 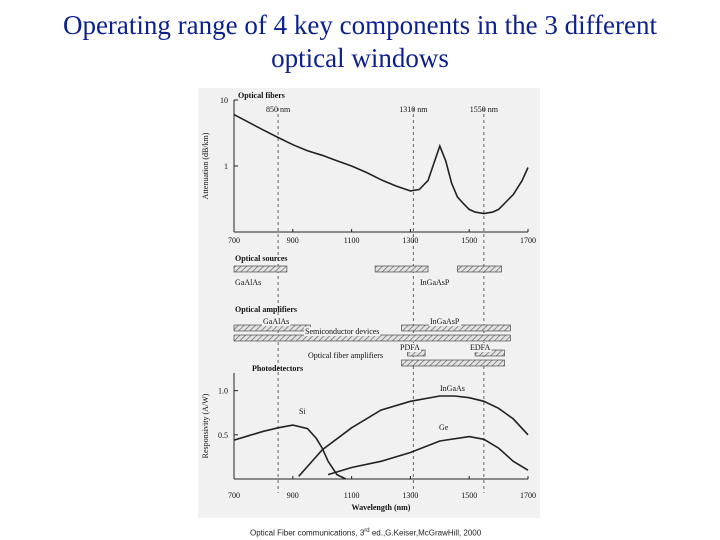 I want to click on photodetectors-title: Photodetectors, so click(x=277, y=368).